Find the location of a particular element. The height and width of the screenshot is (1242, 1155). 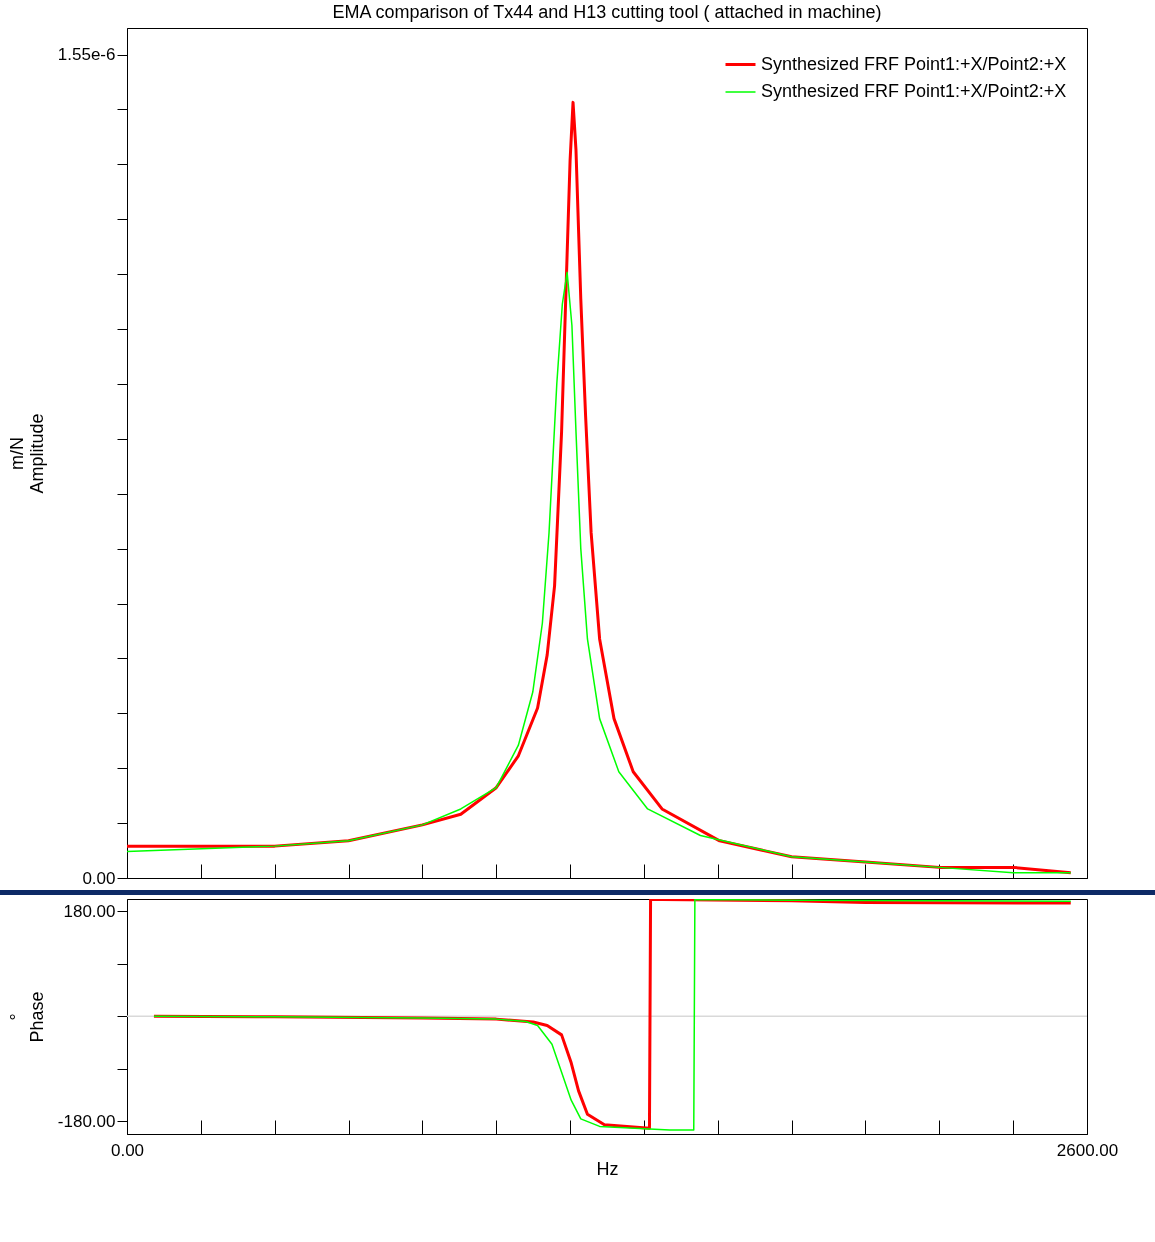

x-axis-title: Hz is located at coordinates (607, 1168).